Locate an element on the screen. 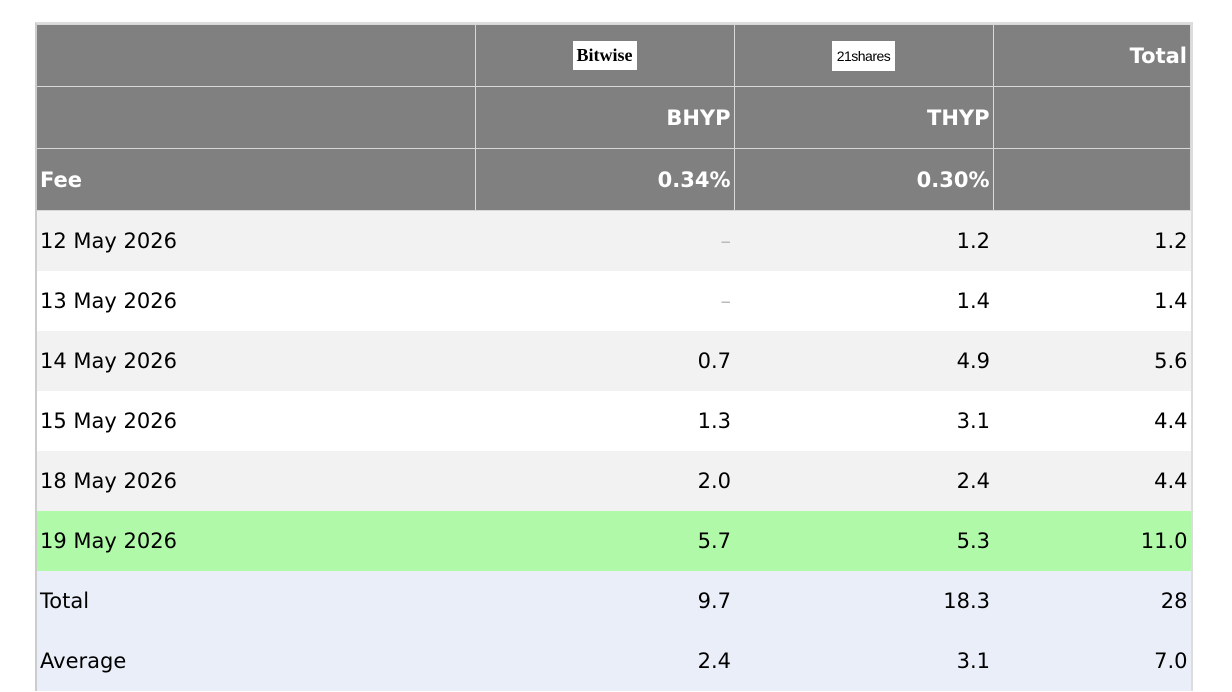  row-label: Total is located at coordinates (256, 601).